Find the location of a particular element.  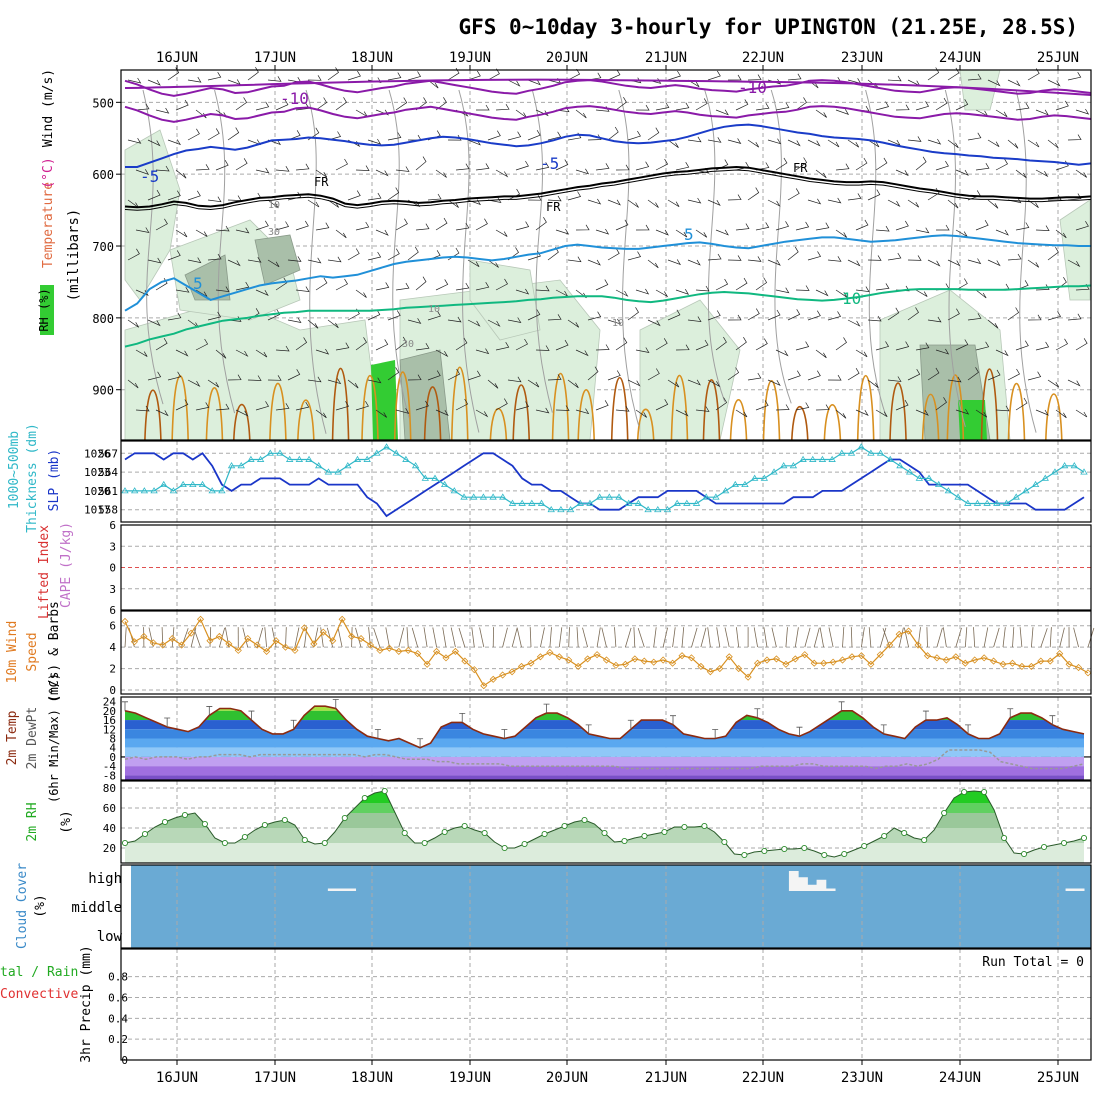

rh-bands is located at coordinates (604, 827).